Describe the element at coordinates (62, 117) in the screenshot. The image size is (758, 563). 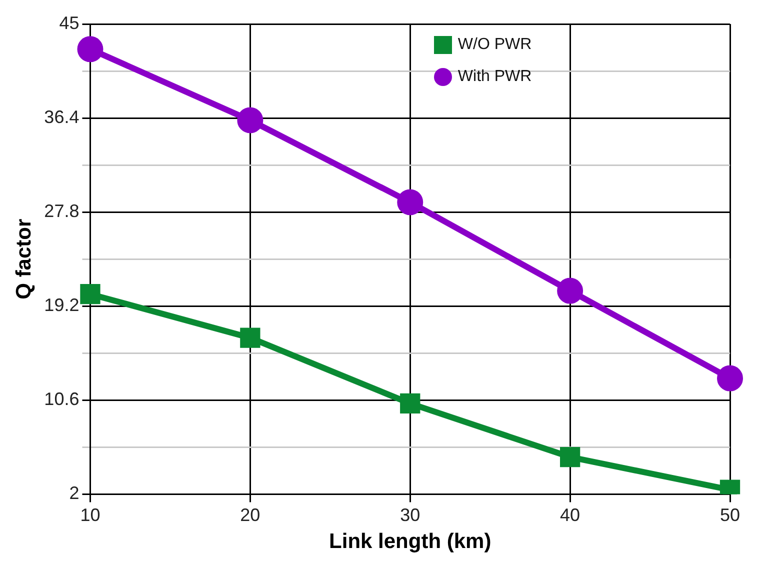
I see `y-tick-label: 36.4` at that location.